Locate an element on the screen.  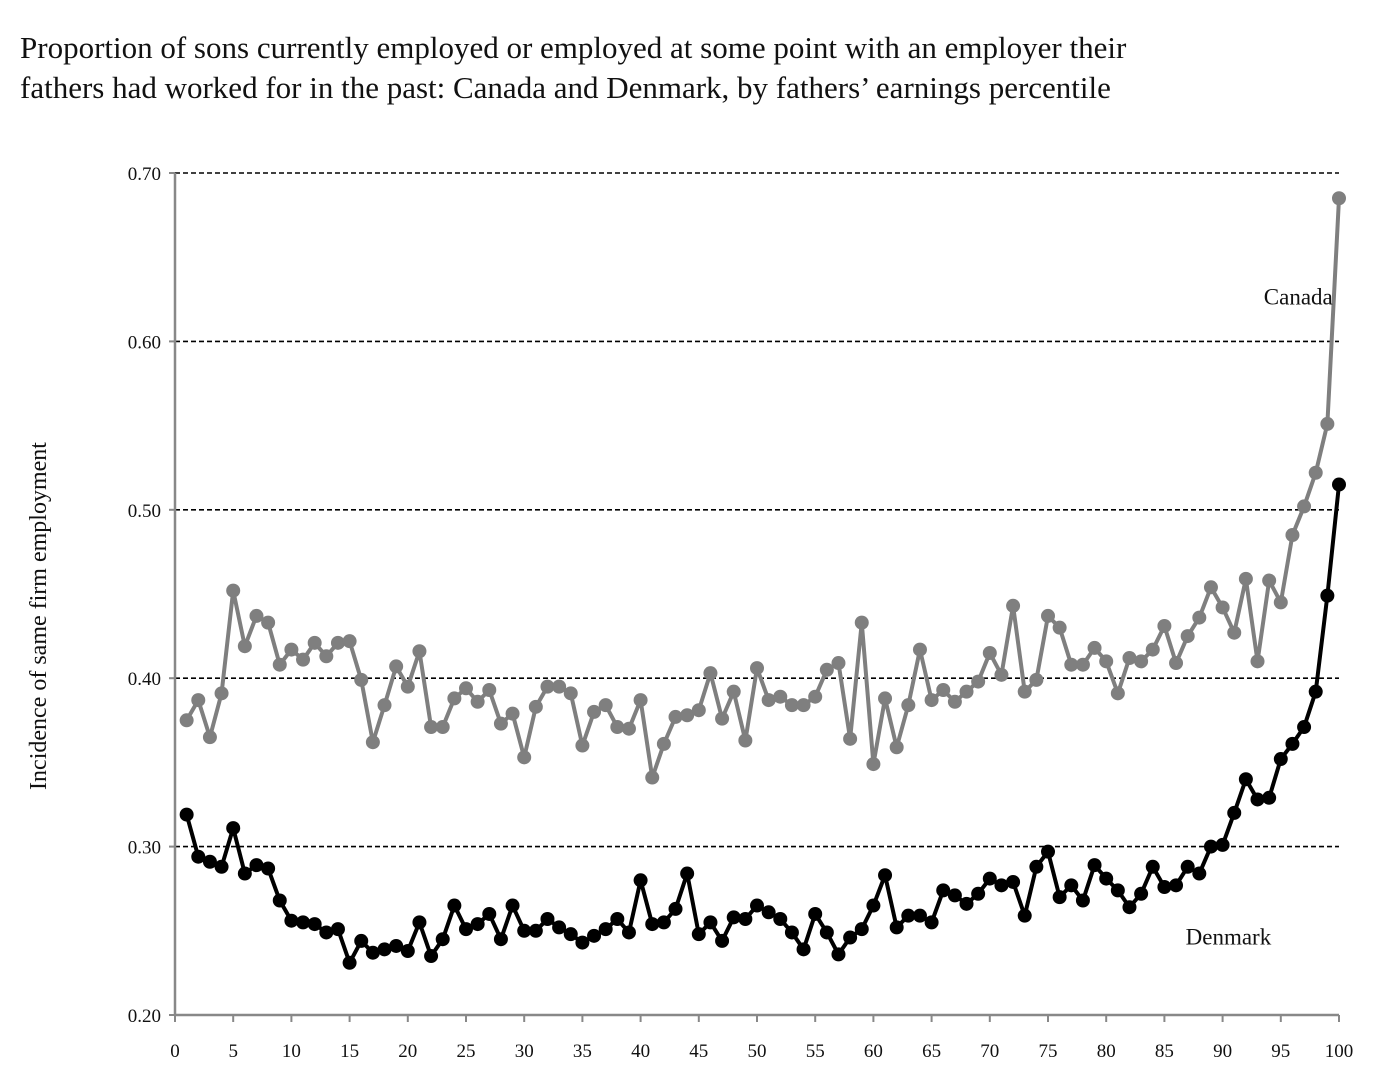
x-tick-label-60: 60 is located at coordinates (873, 1051).